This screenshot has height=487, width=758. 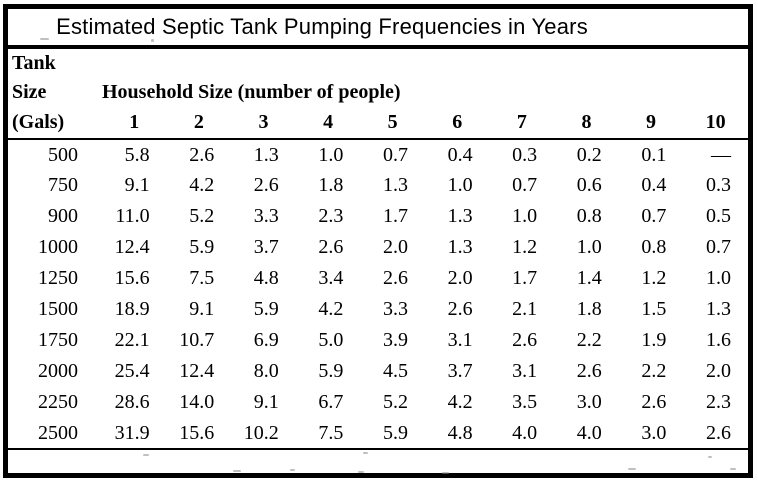 What do you see at coordinates (378, 371) in the screenshot?
I see `table-row: 2000 25.4 12.4 8.0 5.9 4.5 3.7 3.1 2.6 2.2 2.0` at bounding box center [378, 371].